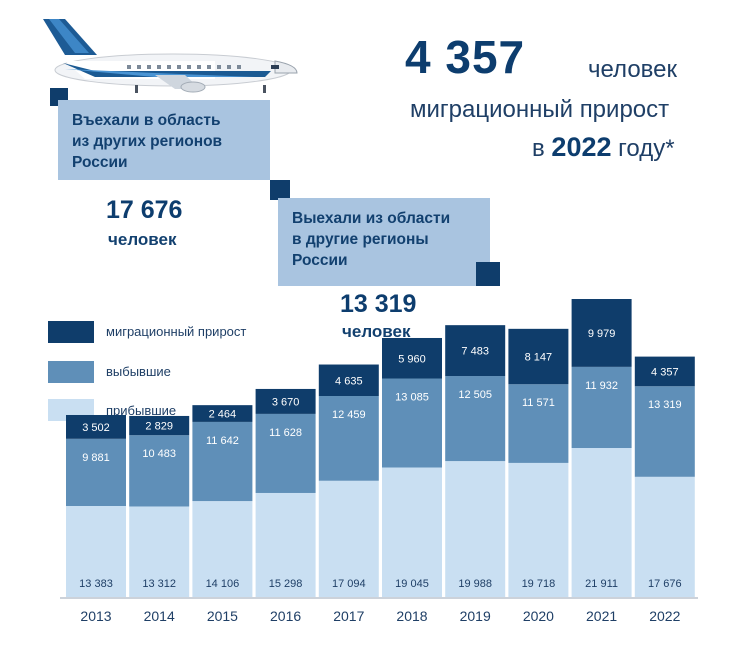 This screenshot has height=648, width=750. I want to click on departed-unit: человек, so click(376, 331).